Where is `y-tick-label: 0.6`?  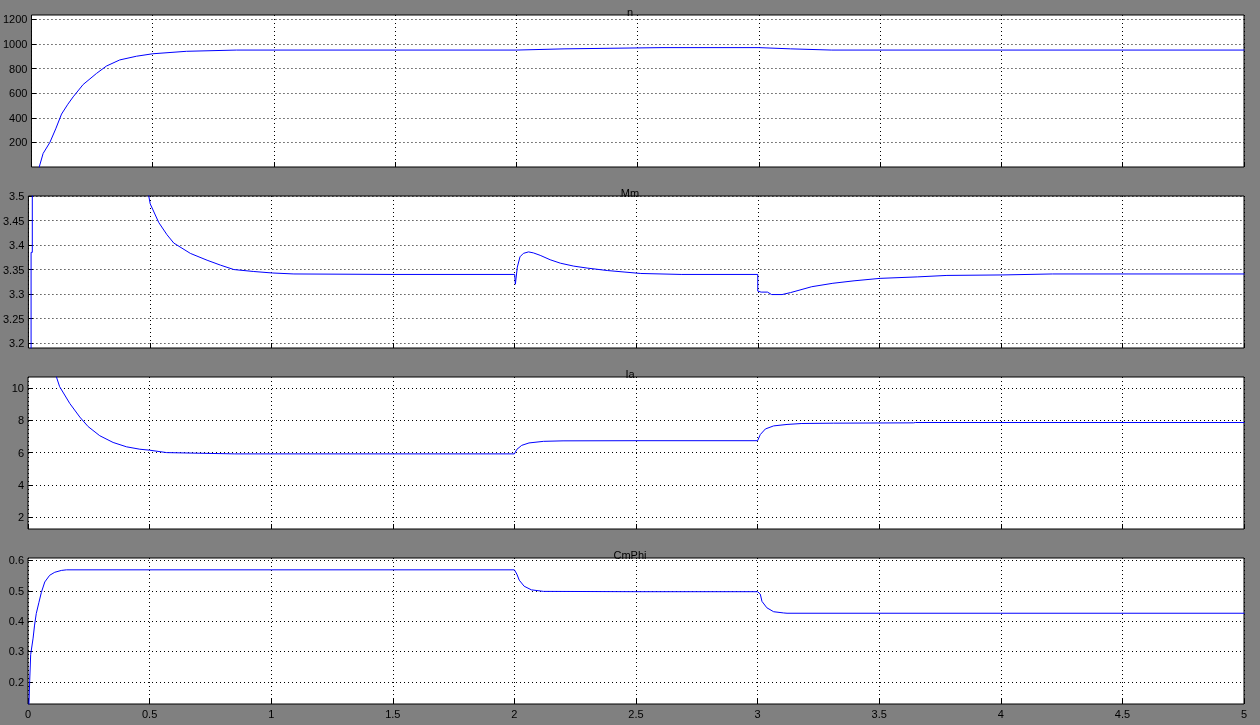
y-tick-label: 0.6 is located at coordinates (16, 560).